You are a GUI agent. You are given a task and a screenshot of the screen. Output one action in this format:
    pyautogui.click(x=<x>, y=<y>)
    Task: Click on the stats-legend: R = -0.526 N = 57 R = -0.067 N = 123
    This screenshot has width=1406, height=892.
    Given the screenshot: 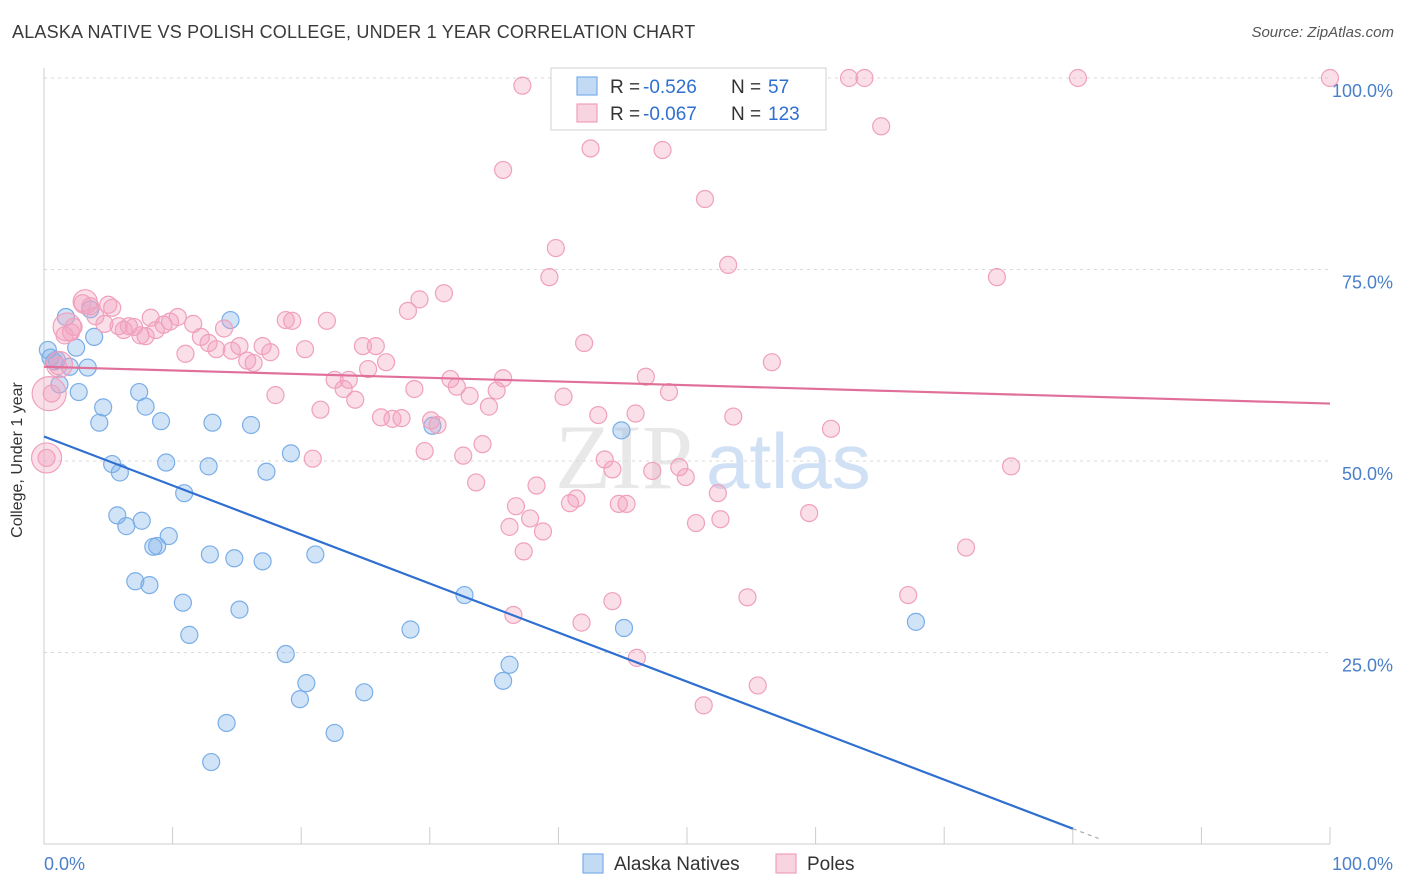 What is the action you would take?
    pyautogui.click(x=688, y=99)
    